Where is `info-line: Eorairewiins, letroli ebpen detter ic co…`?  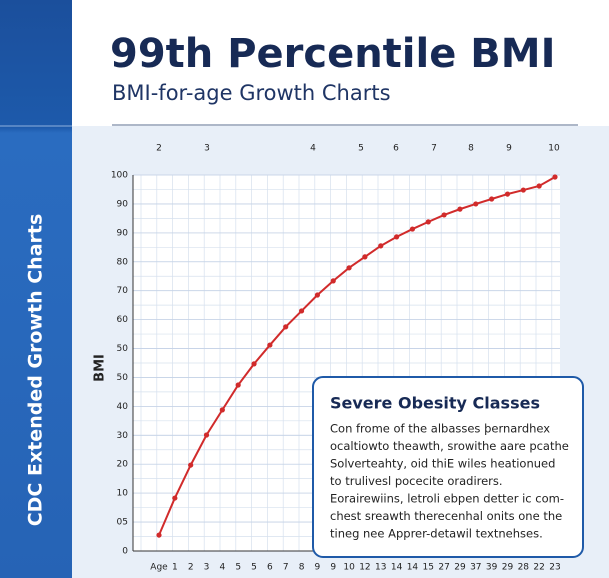
info-line: Eorairewiins, letroli ebpen detter ic co… is located at coordinates (447, 499).